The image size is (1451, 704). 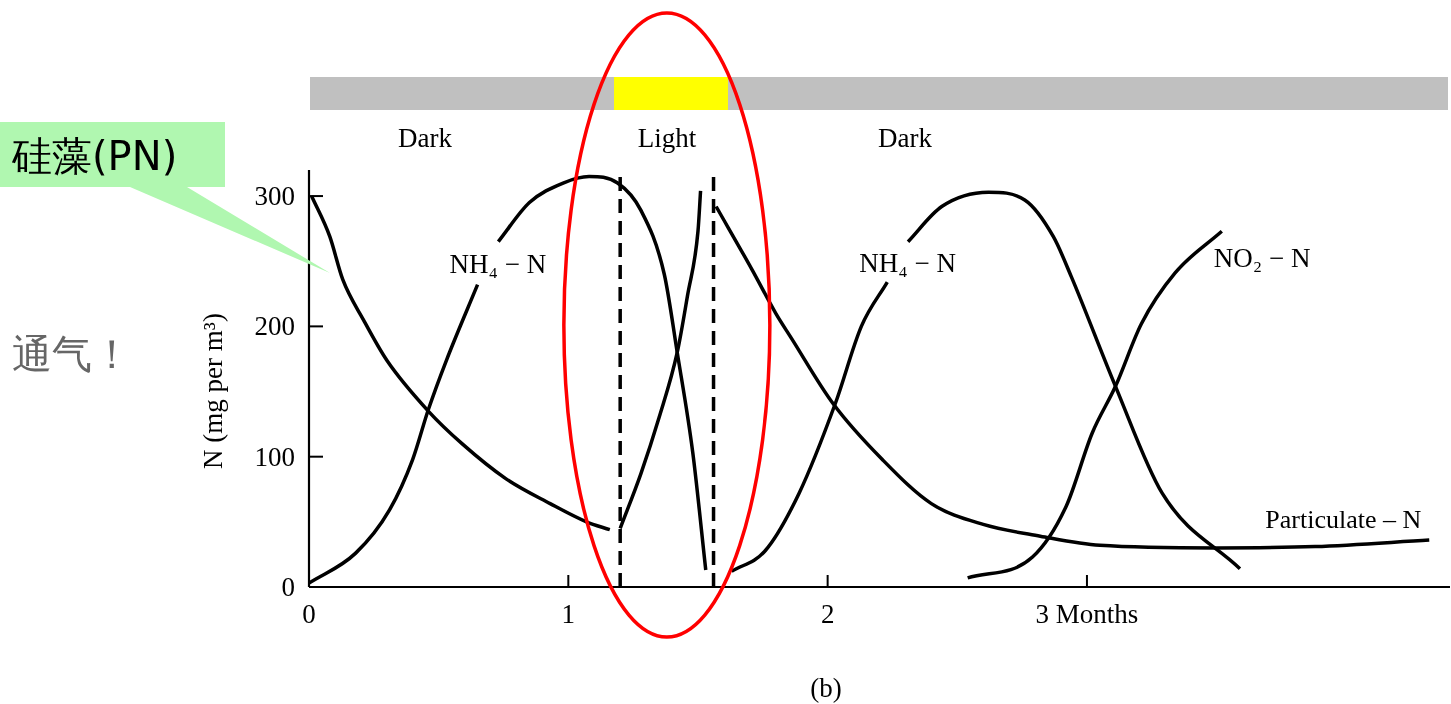 What do you see at coordinates (72, 354) in the screenshot?
I see `text: 通气！` at bounding box center [72, 354].